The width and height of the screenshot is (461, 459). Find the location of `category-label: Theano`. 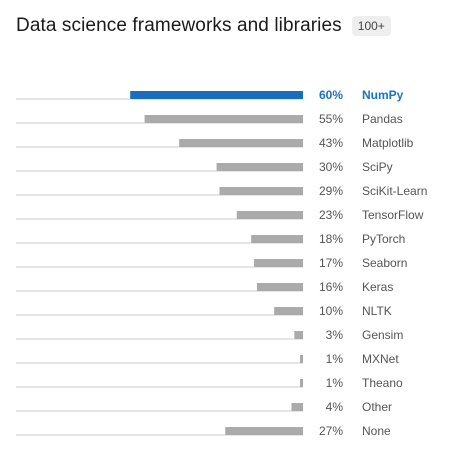

category-label: Theano is located at coordinates (382, 383).